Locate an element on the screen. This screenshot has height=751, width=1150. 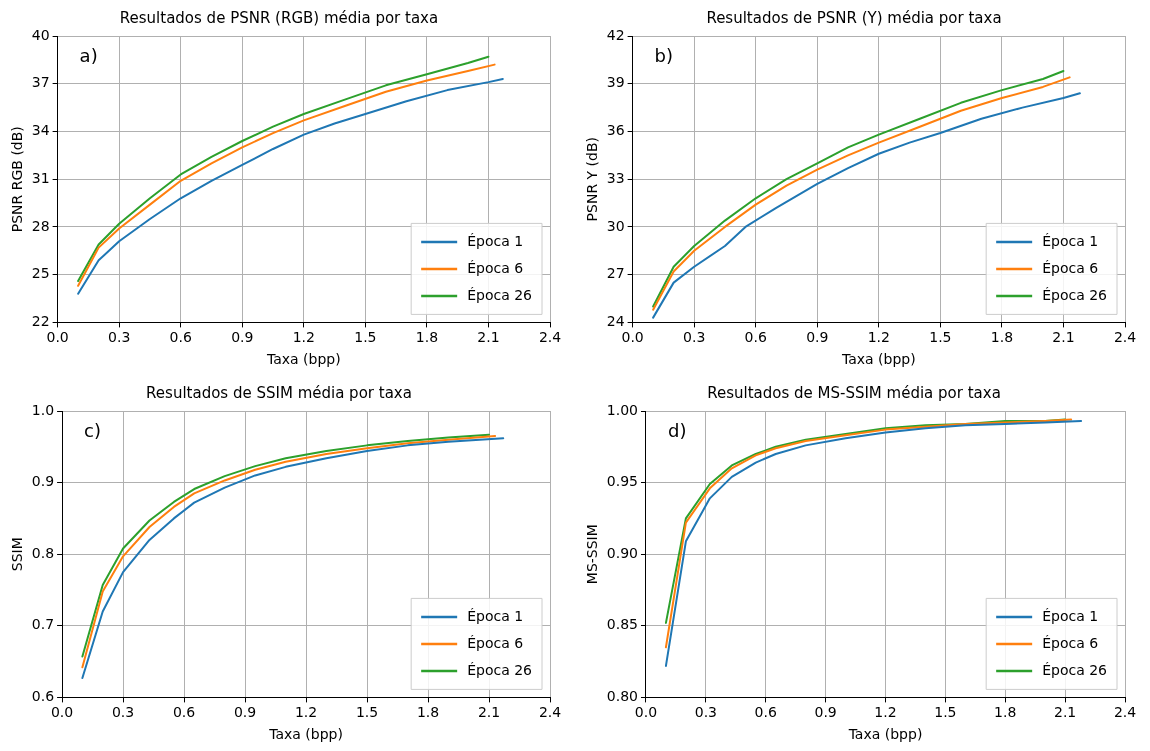
annotation: a) is located at coordinates (88, 55).